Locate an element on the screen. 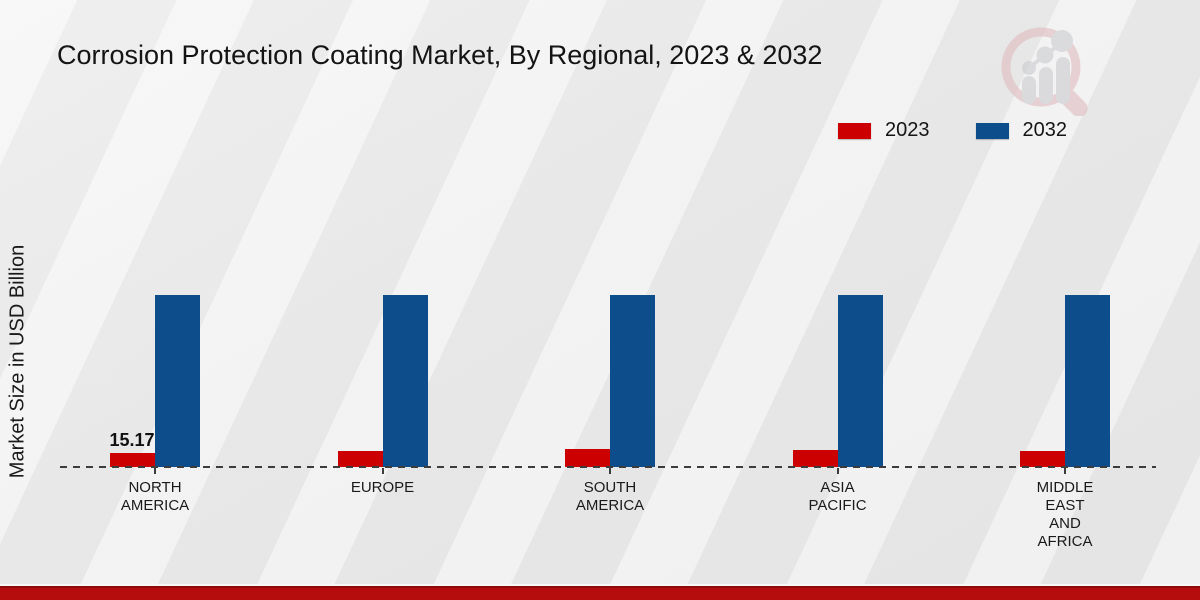  legend-swatch-2023-icon is located at coordinates (854, 130).